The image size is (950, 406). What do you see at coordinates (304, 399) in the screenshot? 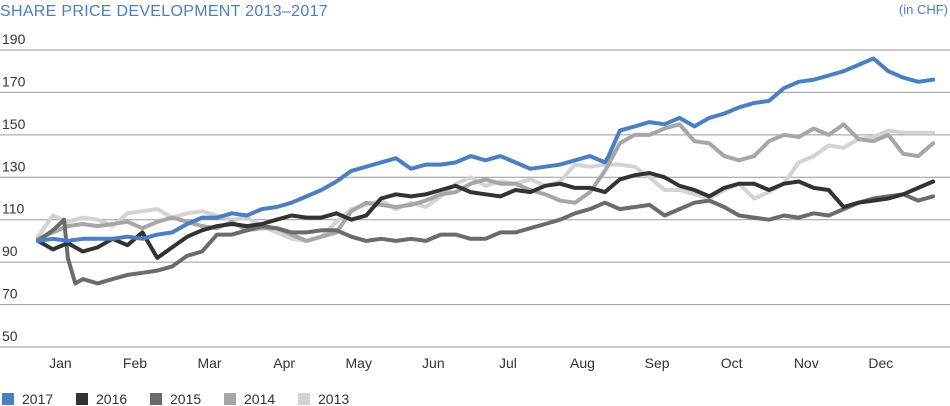
I see `legend-swatch-2013` at bounding box center [304, 399].